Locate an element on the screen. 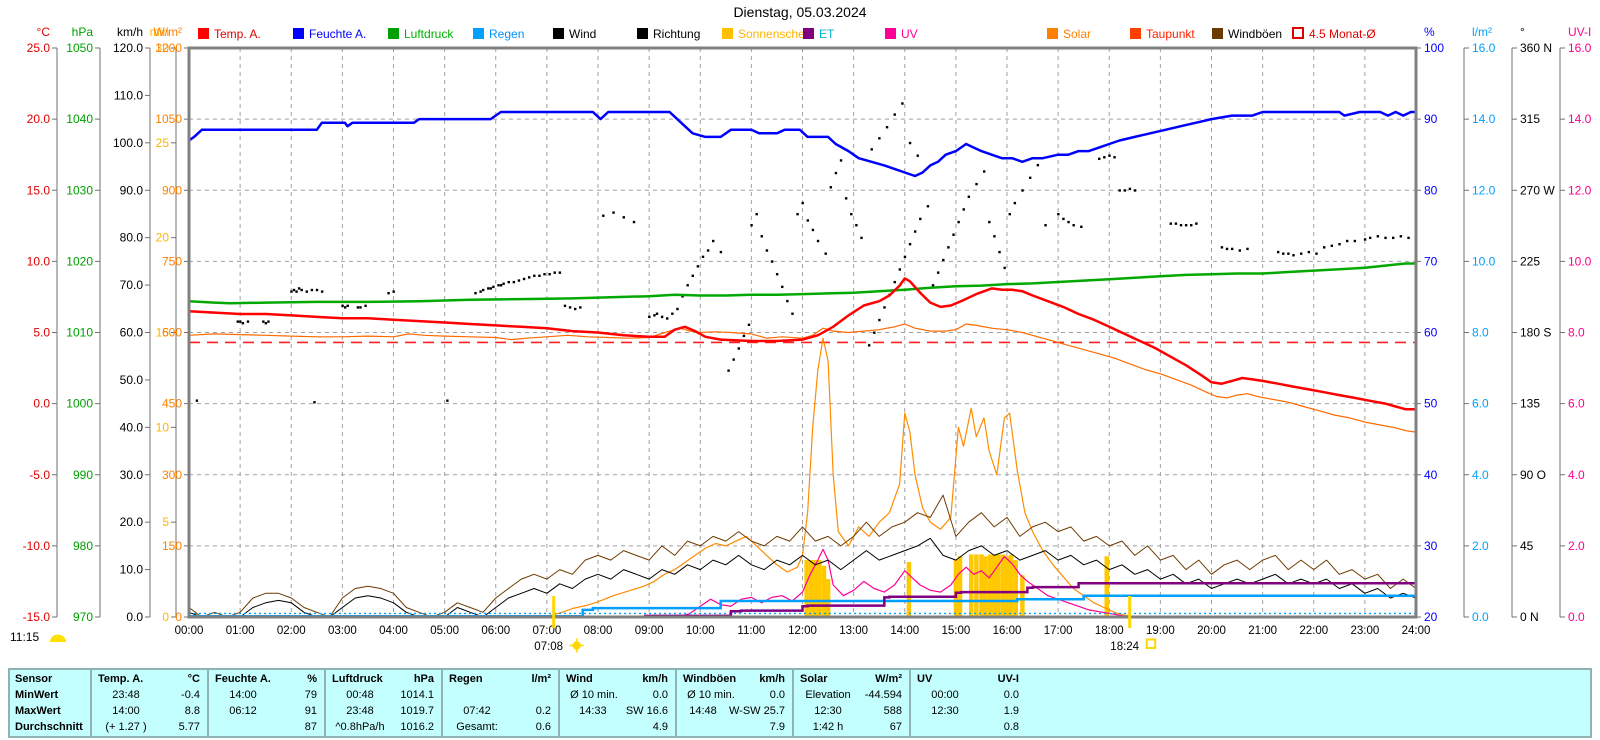  svg-text: 90 O is located at coordinates (1533, 475).